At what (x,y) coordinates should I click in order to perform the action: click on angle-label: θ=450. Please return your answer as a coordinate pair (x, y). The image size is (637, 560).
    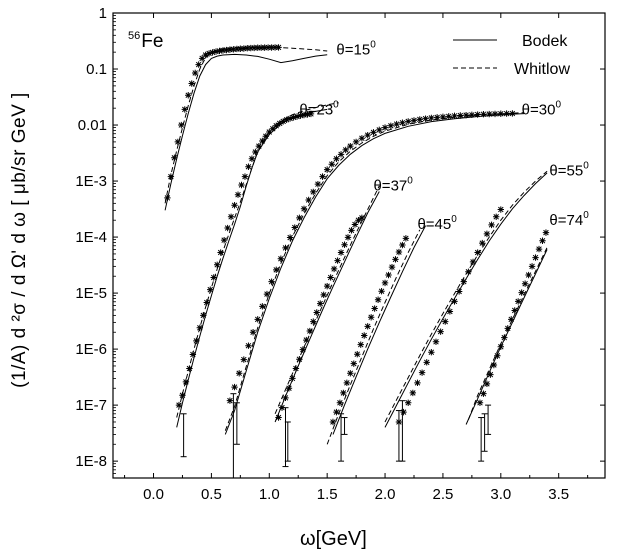
    Looking at the image, I should click on (437, 223).